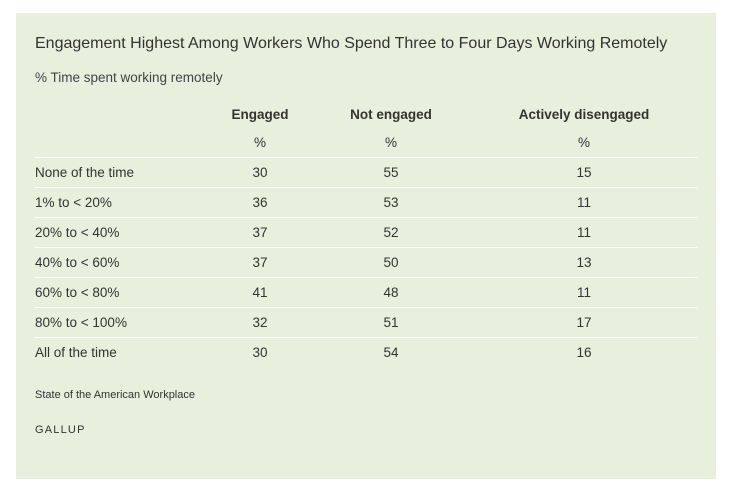  I want to click on table-cell: 13, so click(584, 262).